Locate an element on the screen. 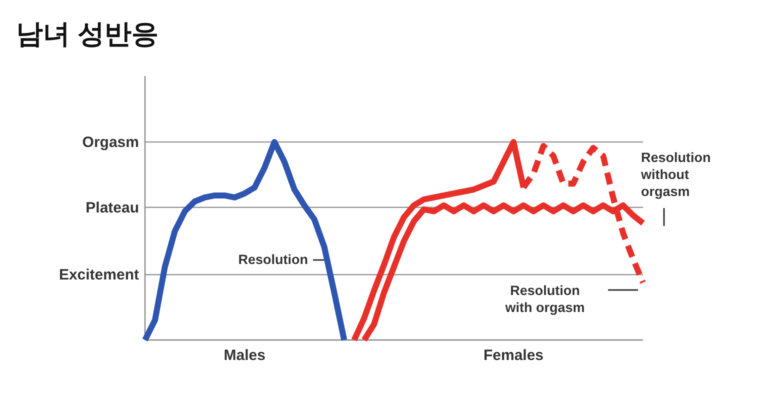 This screenshot has height=397, width=773. annotation: Resolution is located at coordinates (273, 259).